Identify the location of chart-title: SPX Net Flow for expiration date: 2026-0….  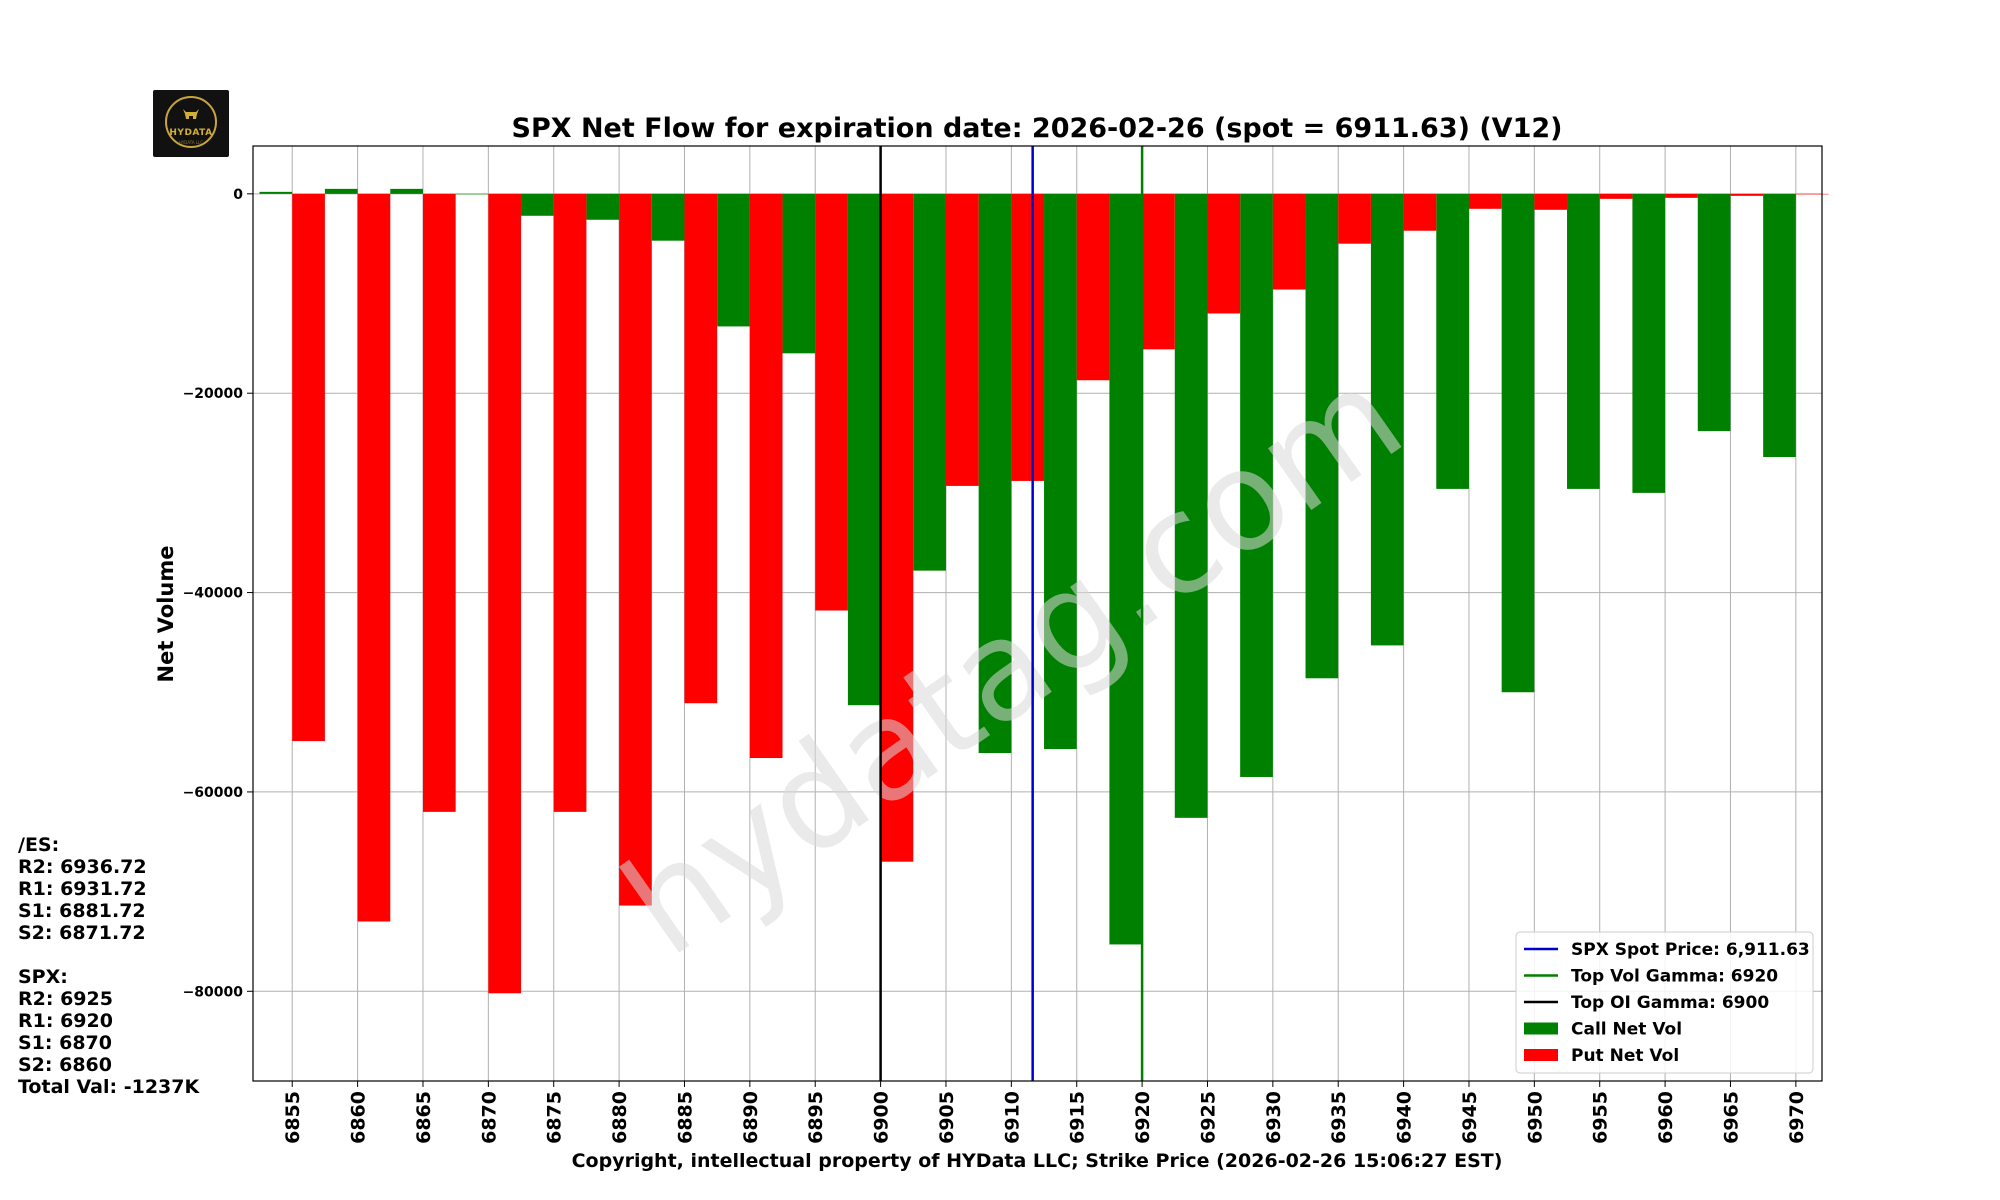
(1037, 128).